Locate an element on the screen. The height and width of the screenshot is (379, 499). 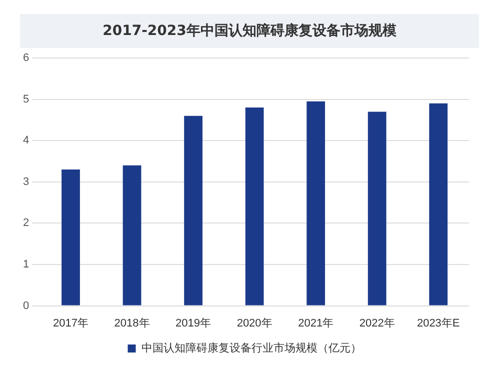
legend-label: 中国认知障碍康复设备行业市场规模（亿元） is located at coordinates (251, 348).